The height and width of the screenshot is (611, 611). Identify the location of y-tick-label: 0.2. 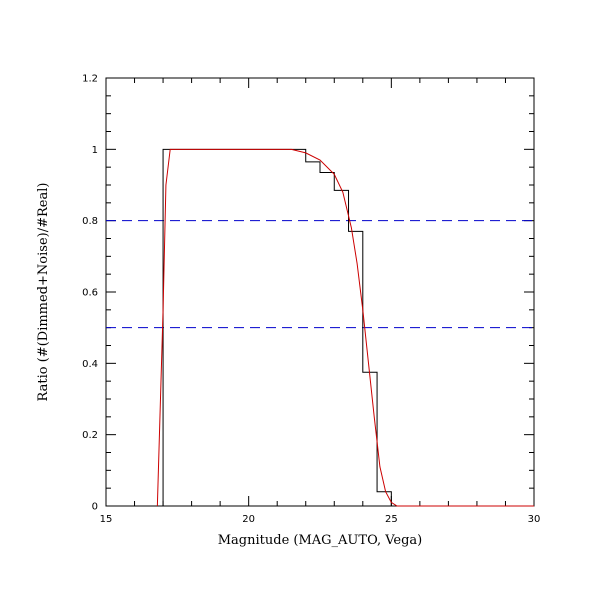
(90, 435).